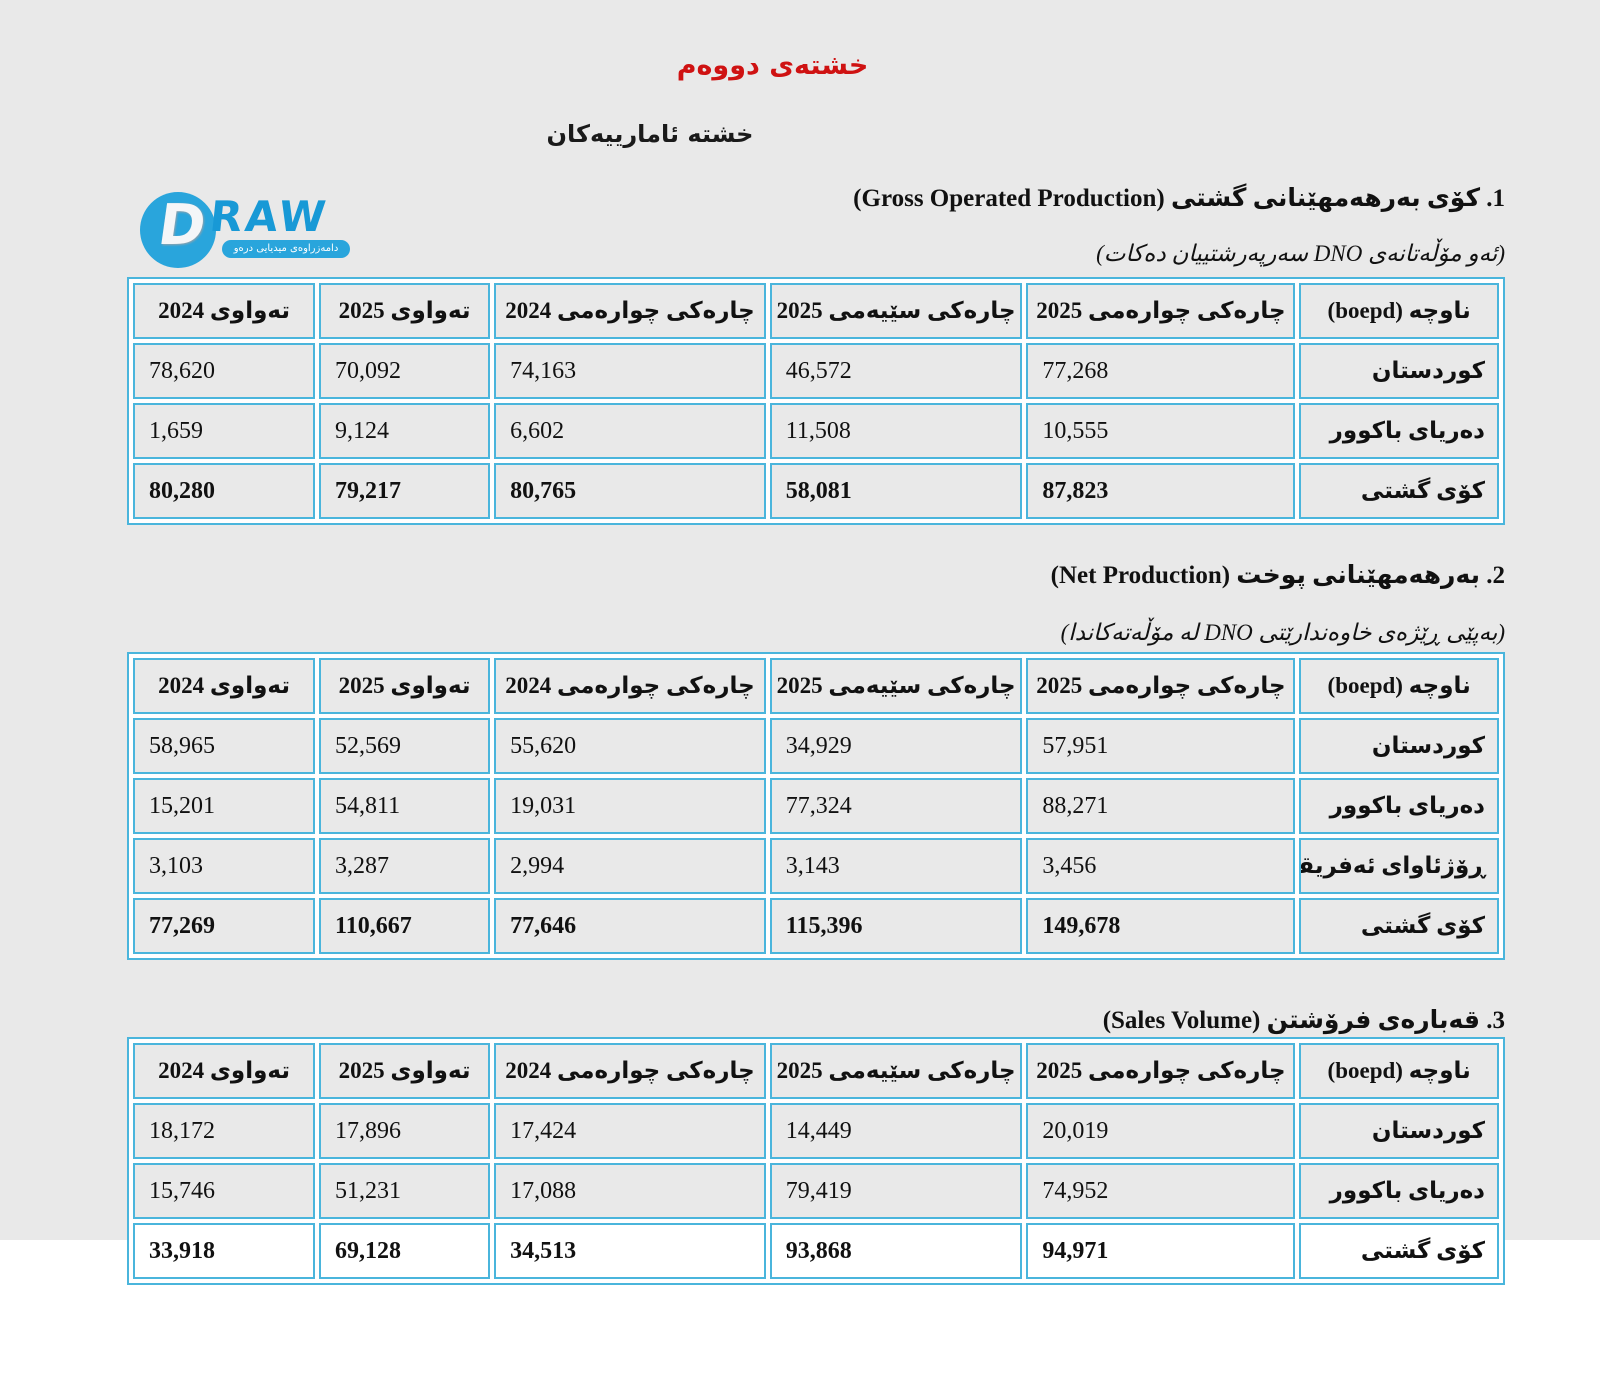 The image size is (1600, 1394). Describe the element at coordinates (224, 371) in the screenshot. I see `value-cell: 78,620` at that location.